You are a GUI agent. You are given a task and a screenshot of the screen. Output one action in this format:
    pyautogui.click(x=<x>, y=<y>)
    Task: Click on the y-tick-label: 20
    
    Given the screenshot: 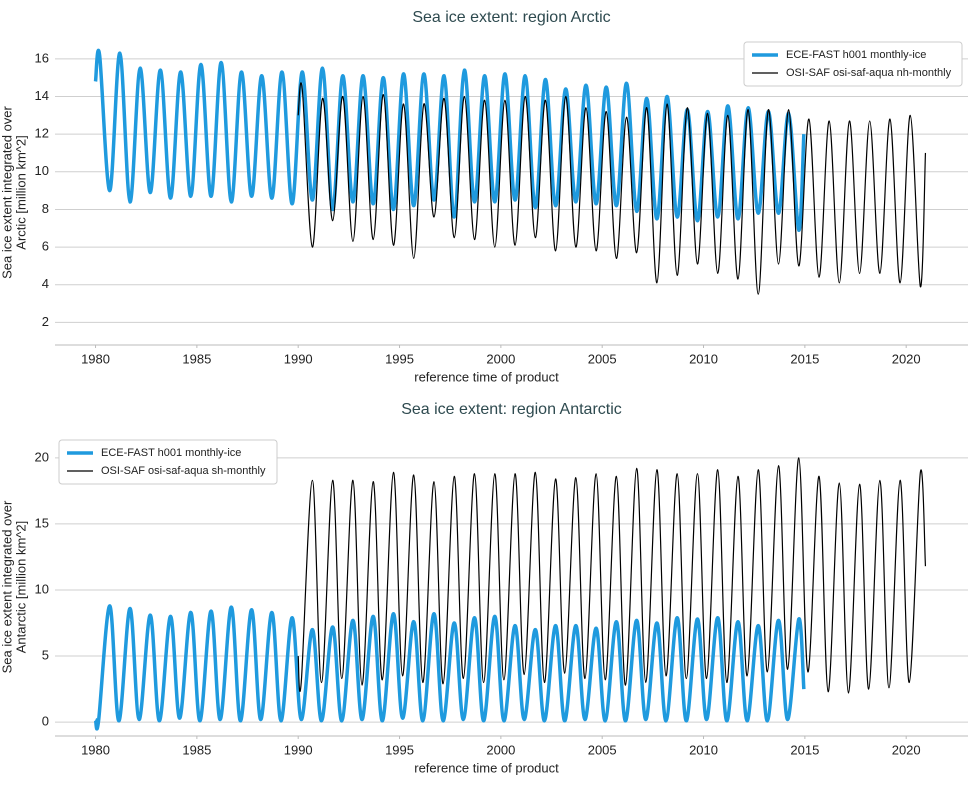 What is the action you would take?
    pyautogui.click(x=42, y=456)
    